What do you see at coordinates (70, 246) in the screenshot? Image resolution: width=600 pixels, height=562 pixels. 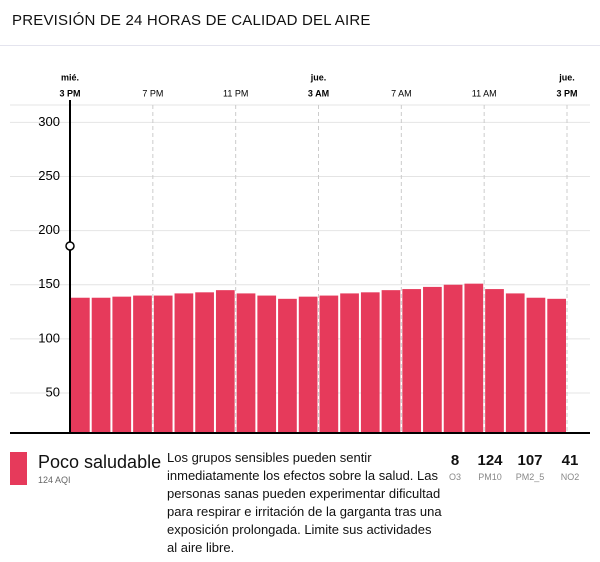 I see `now-marker` at bounding box center [70, 246].